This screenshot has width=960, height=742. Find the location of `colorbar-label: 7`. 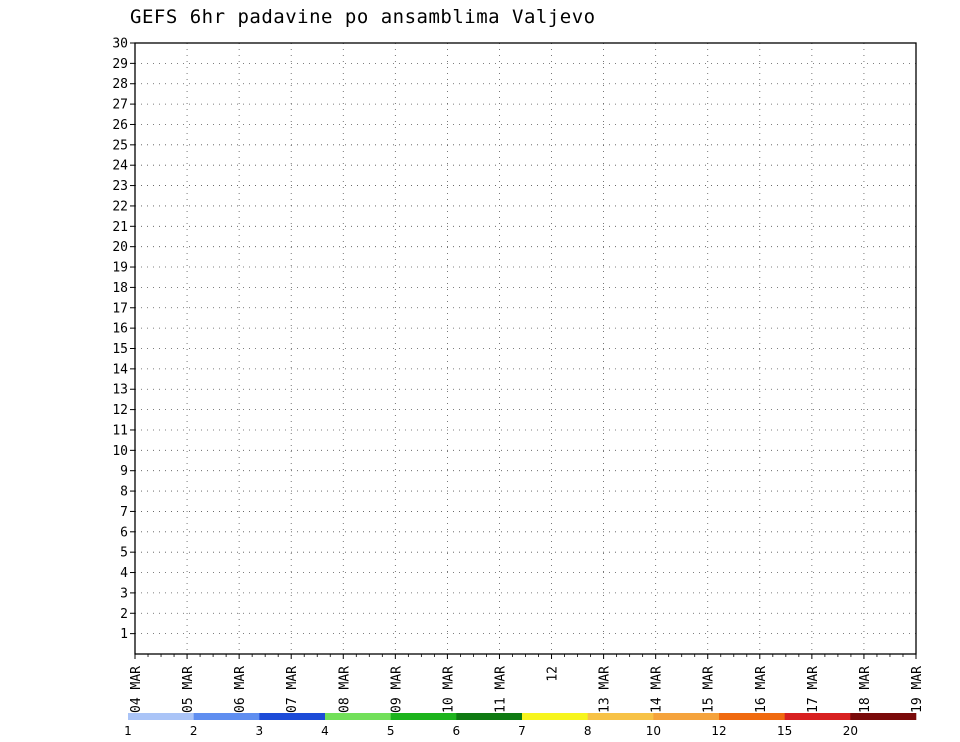

colorbar-label: 7 is located at coordinates (522, 731).